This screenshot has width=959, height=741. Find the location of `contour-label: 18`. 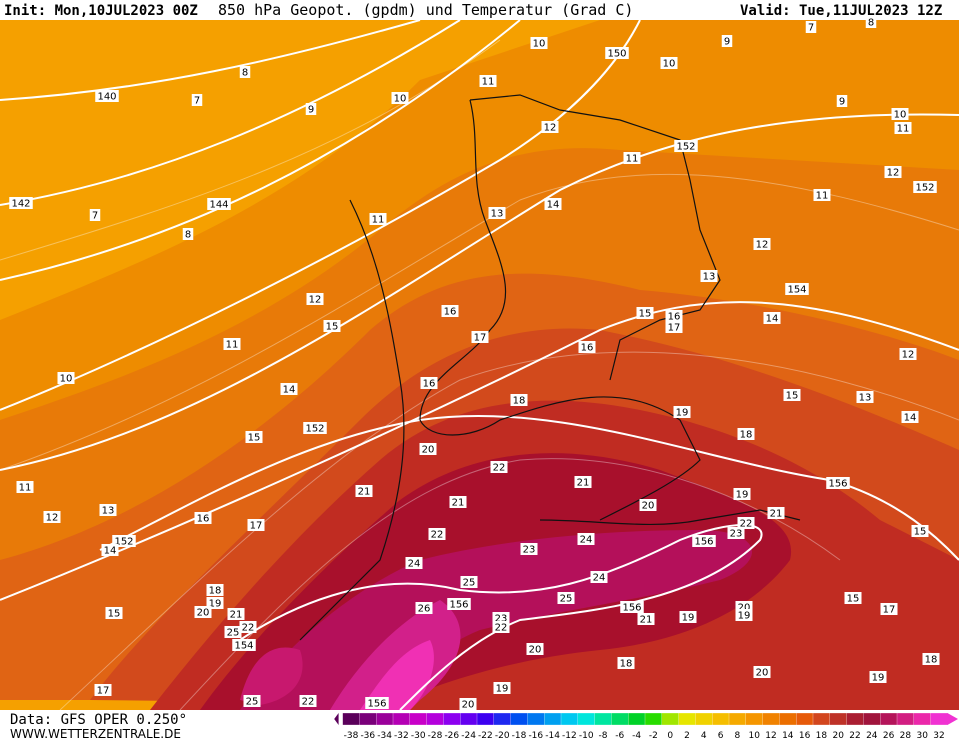

contour-label: 18 is located at coordinates (746, 435).